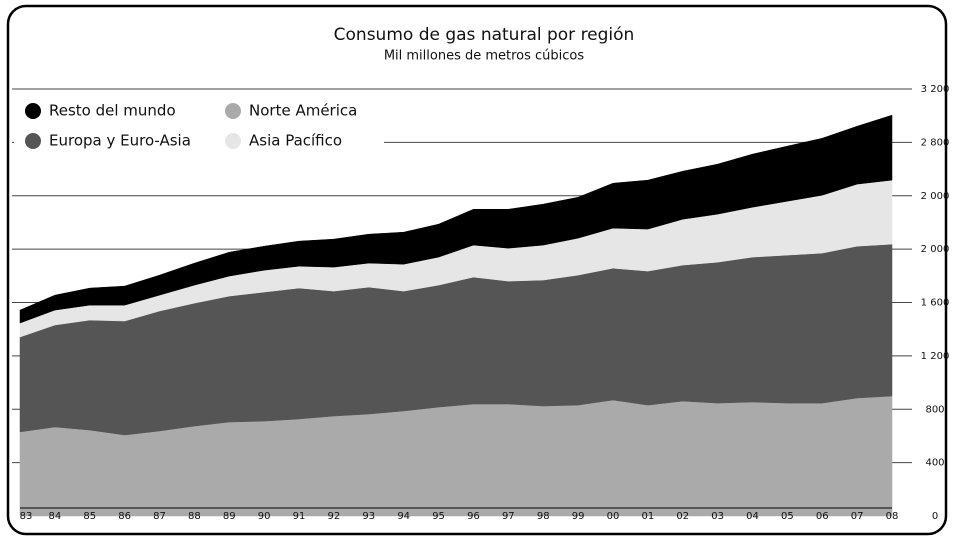 The image size is (955, 543). What do you see at coordinates (229, 516) in the screenshot?
I see `x-tick-label: 89` at bounding box center [229, 516].